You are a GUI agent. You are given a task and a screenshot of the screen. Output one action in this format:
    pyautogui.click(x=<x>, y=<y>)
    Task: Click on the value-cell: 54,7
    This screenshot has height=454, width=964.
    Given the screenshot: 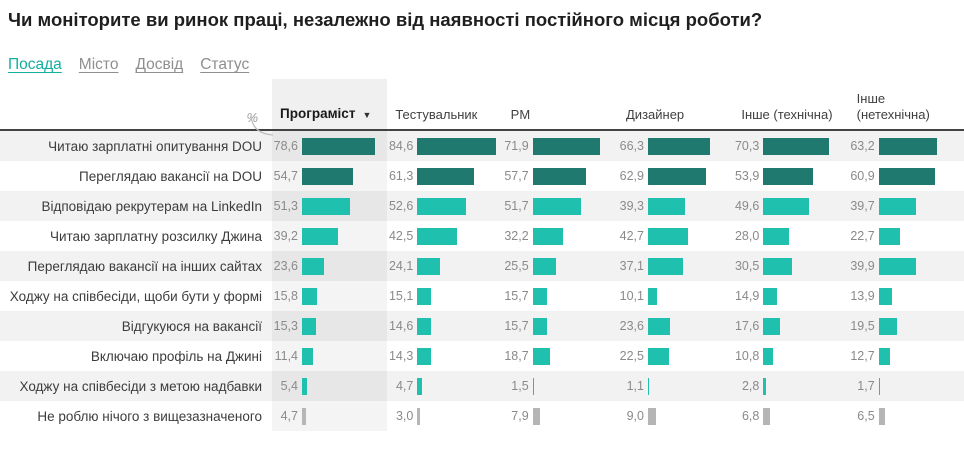 What is the action you would take?
    pyautogui.click(x=330, y=176)
    